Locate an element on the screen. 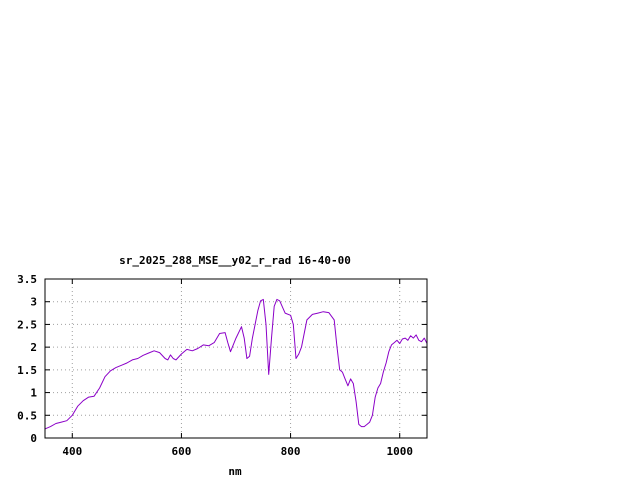 Image resolution: width=640 pixels, height=480 pixels. y-tick-label: 0.5 is located at coordinates (27, 415).